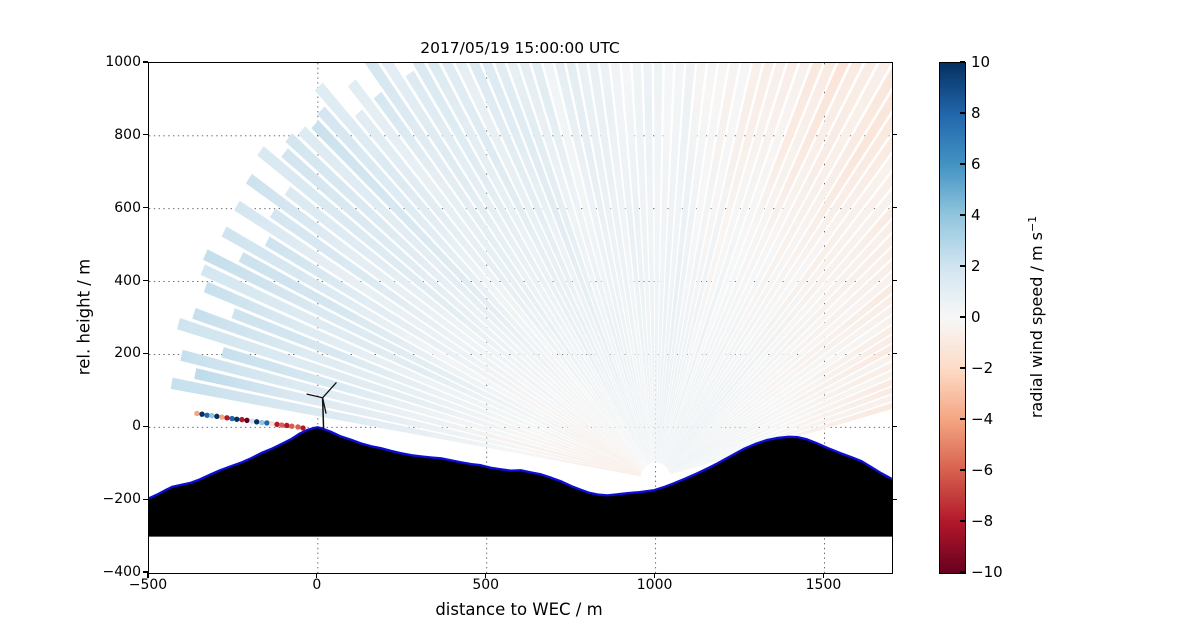 This screenshot has width=1200, height=636. I want to click on colorbar-tick-label: −10, so click(987, 571).